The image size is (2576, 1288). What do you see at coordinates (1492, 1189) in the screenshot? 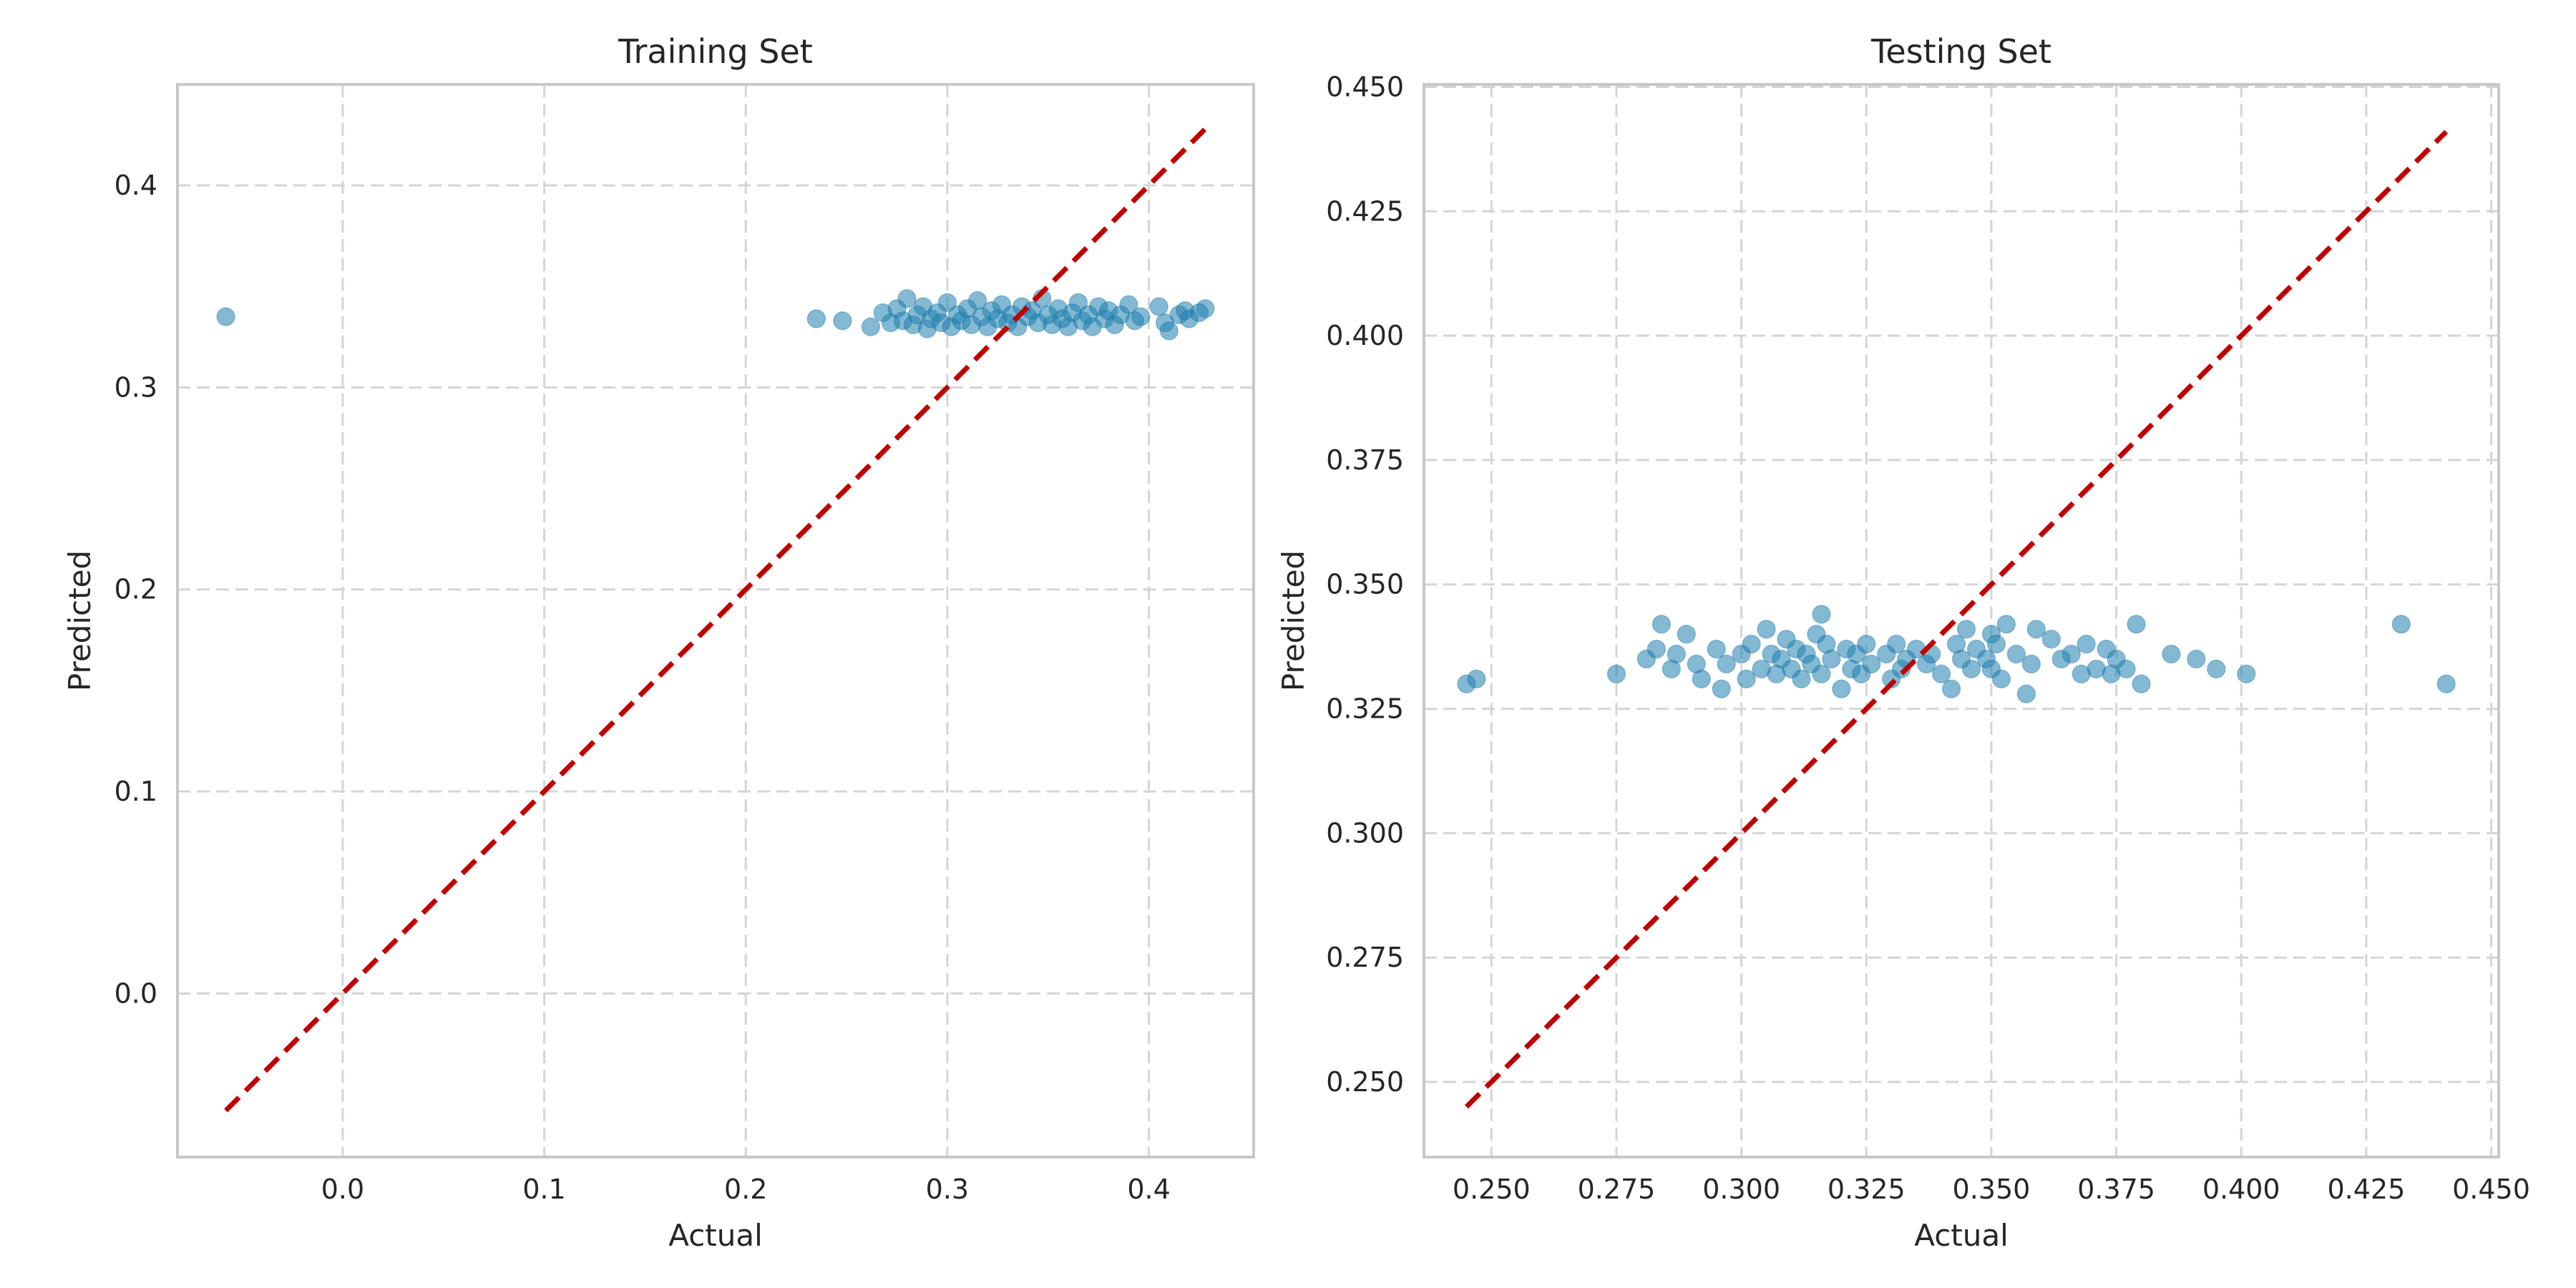
I see `testing-x-tick-label: 0.250` at bounding box center [1492, 1189].